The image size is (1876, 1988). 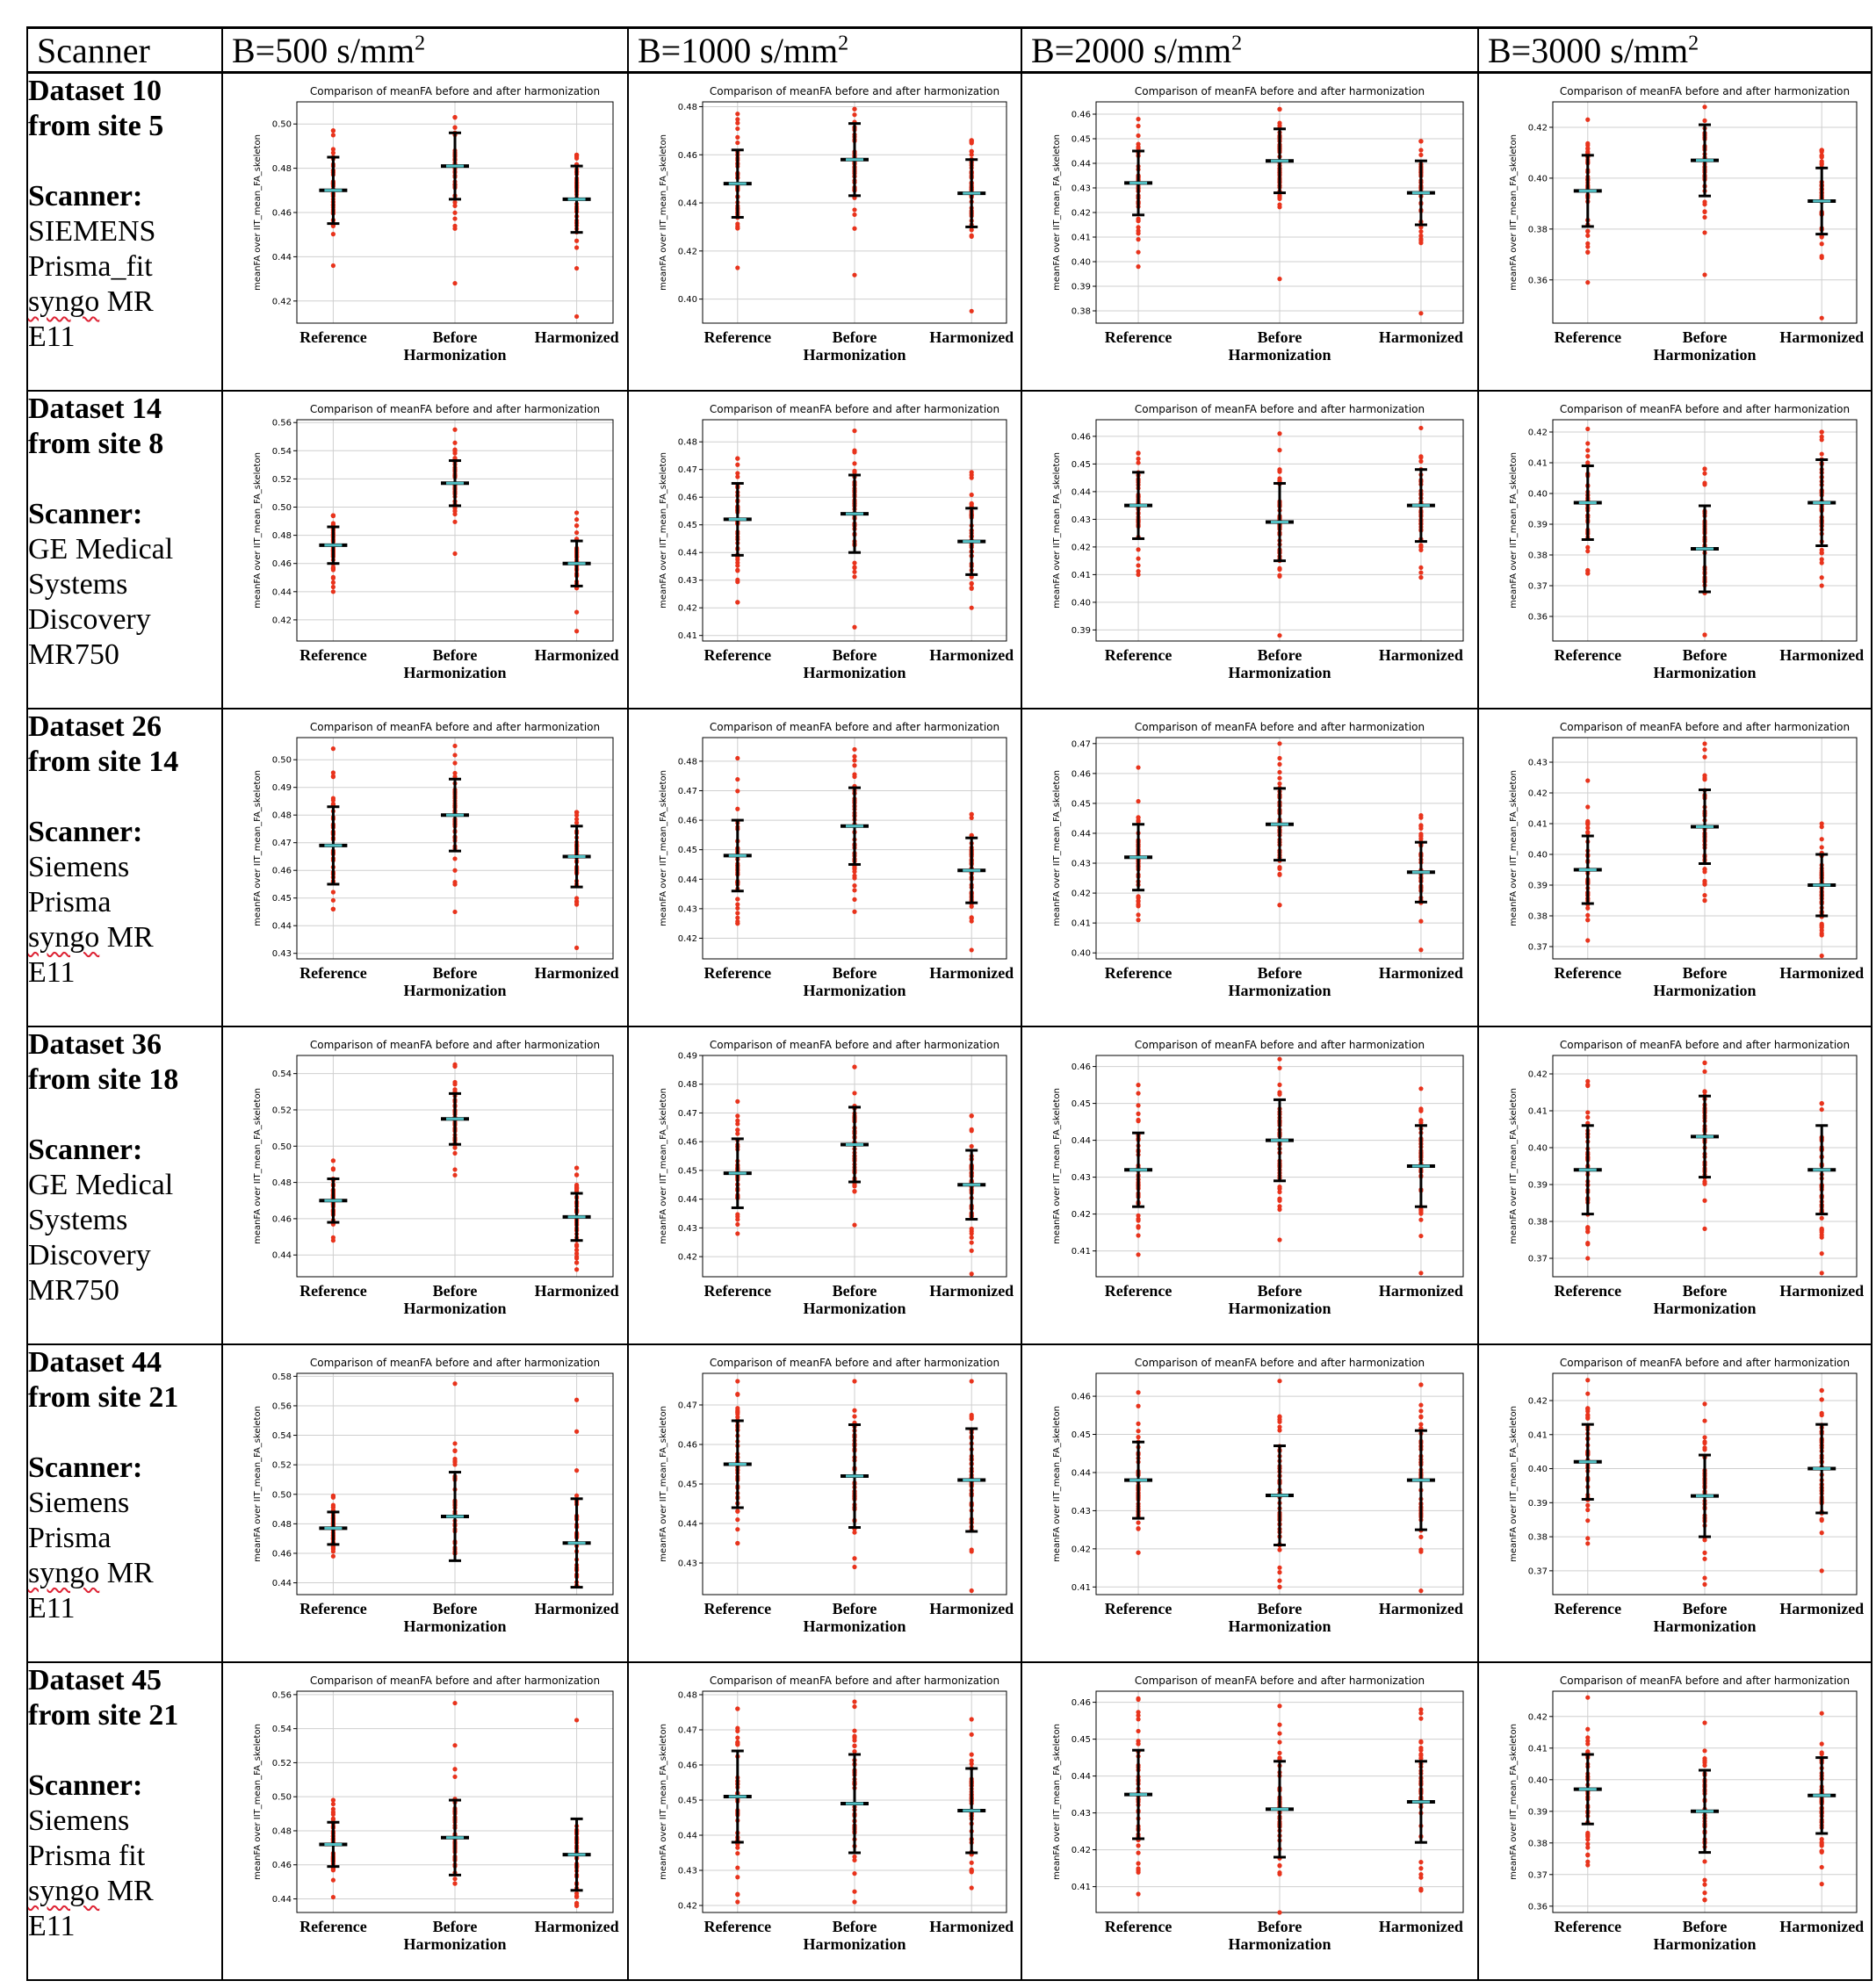 I want to click on y-tick-label: 0.38, so click(x=1081, y=312).